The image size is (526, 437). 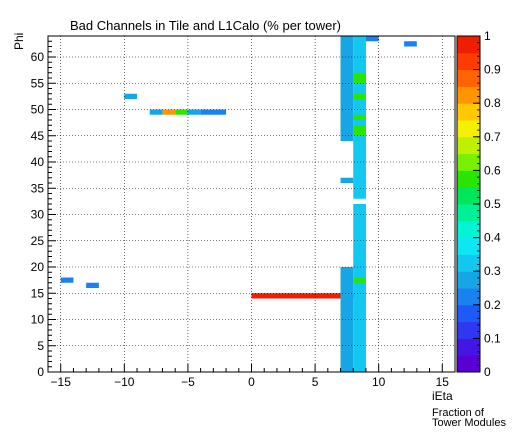 What do you see at coordinates (487, 36) in the screenshot?
I see `colorbar-tick-label: 1` at bounding box center [487, 36].